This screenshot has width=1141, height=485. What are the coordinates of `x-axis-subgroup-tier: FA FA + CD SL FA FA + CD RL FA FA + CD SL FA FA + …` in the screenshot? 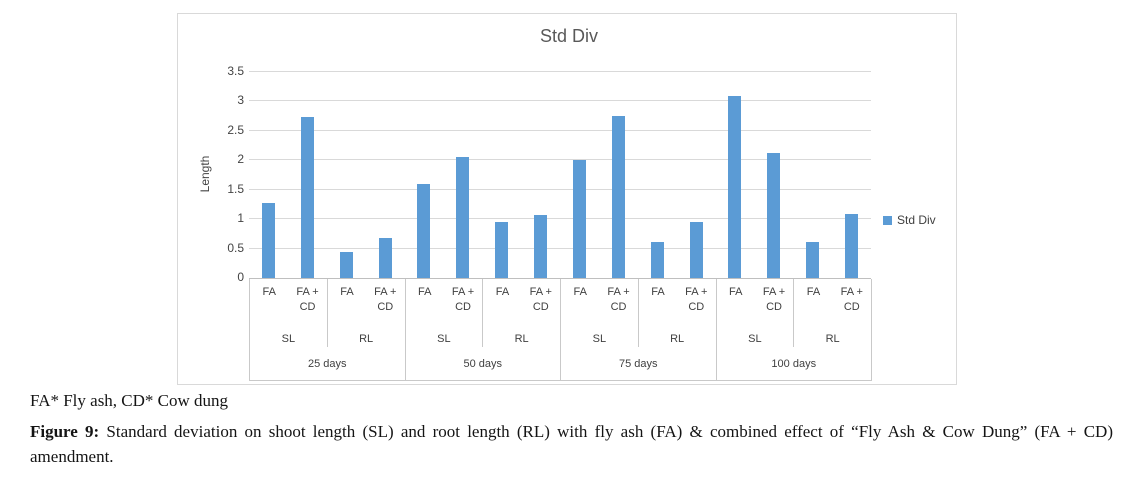 It's located at (560, 313).